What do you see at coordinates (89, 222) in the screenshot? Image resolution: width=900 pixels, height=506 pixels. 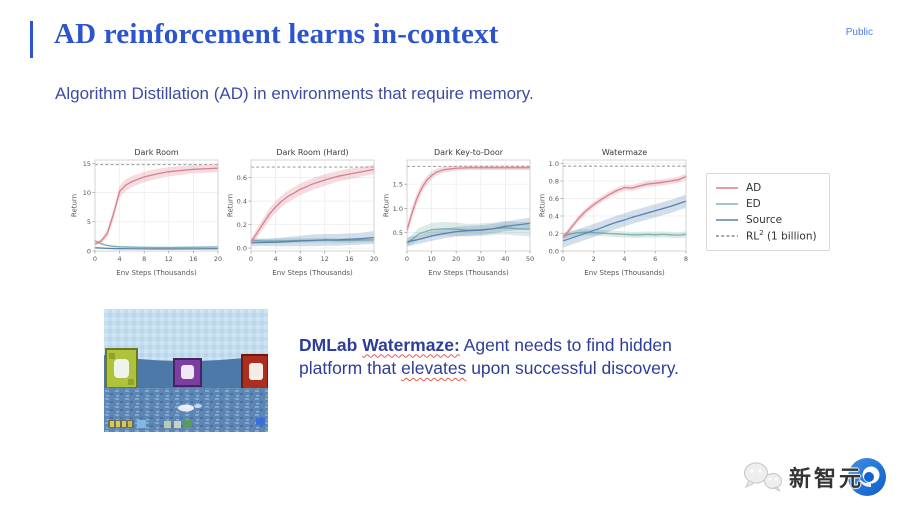 I see `svg-text: 5` at bounding box center [89, 222].